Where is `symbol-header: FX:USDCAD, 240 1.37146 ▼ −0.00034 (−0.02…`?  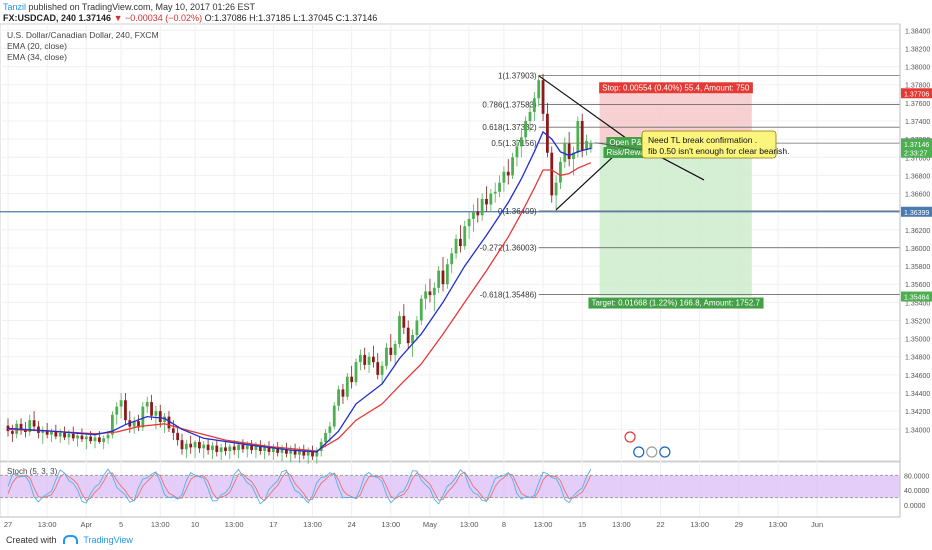 symbol-header: FX:USDCAD, 240 1.37146 ▼ −0.00034 (−0.02… is located at coordinates (190, 18).